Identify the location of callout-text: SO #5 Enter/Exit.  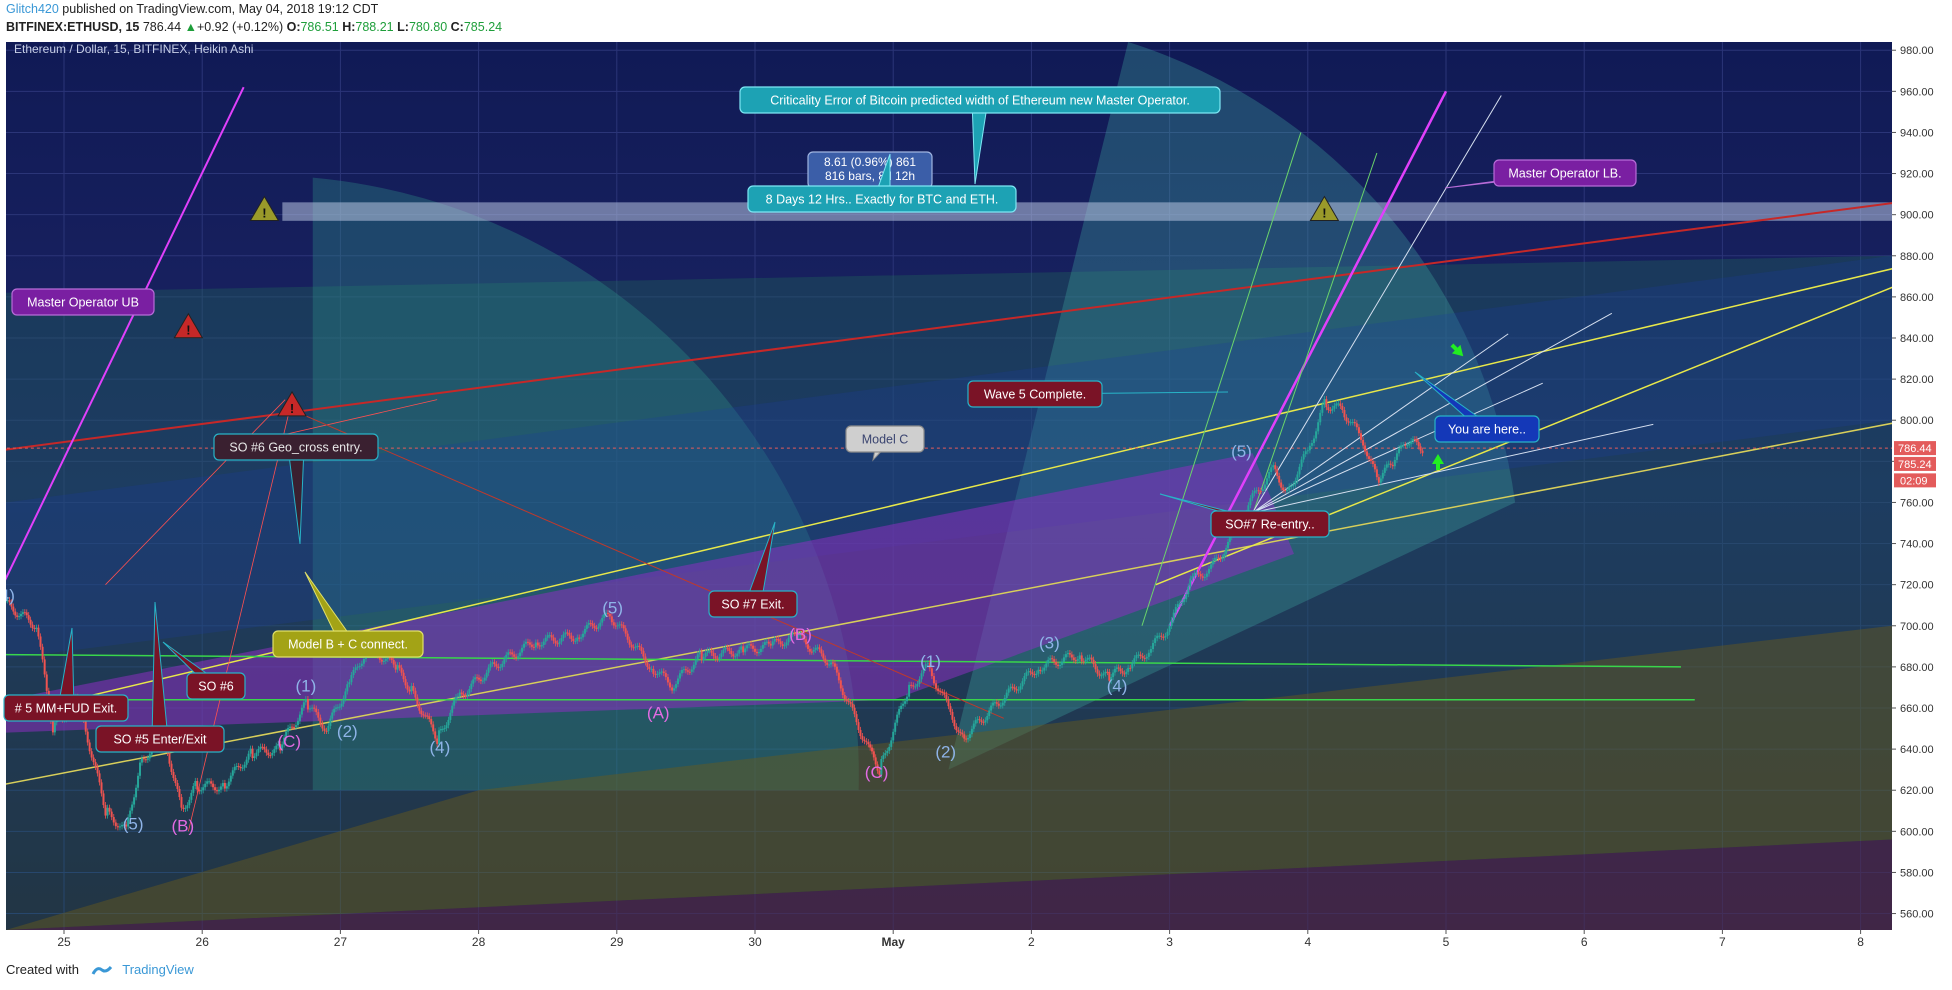
(160, 740).